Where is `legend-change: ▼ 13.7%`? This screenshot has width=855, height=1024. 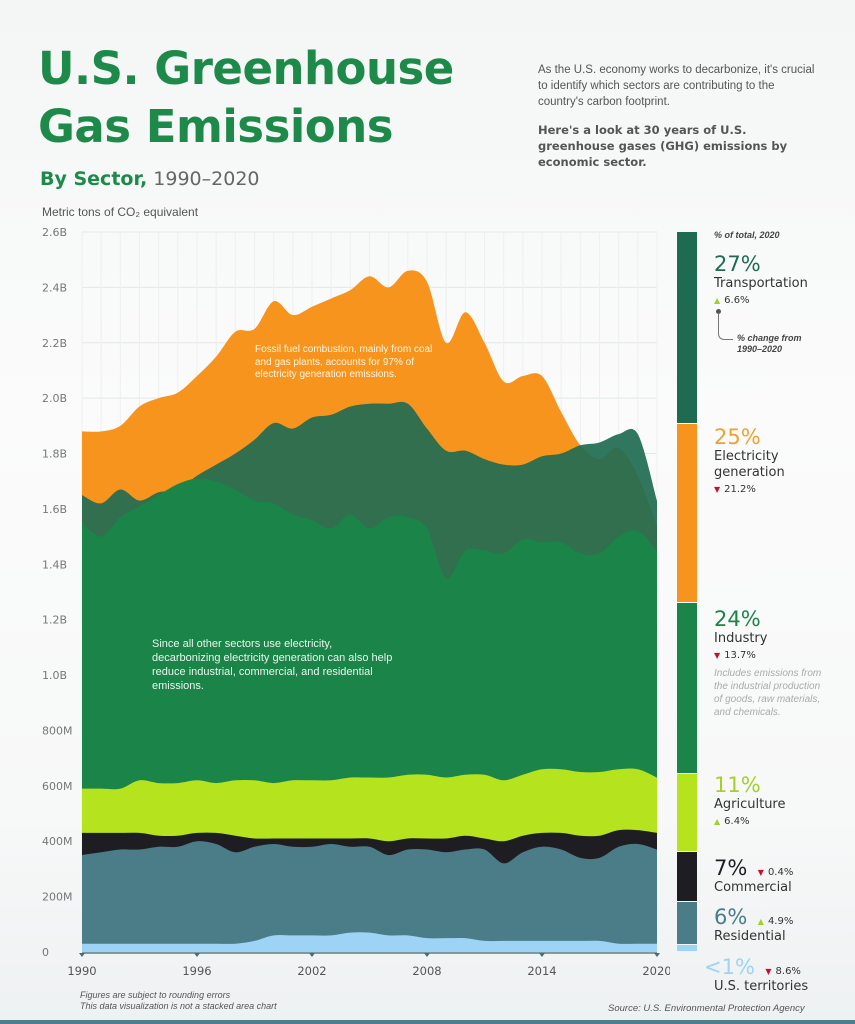
legend-change: ▼ 13.7% is located at coordinates (769, 655).